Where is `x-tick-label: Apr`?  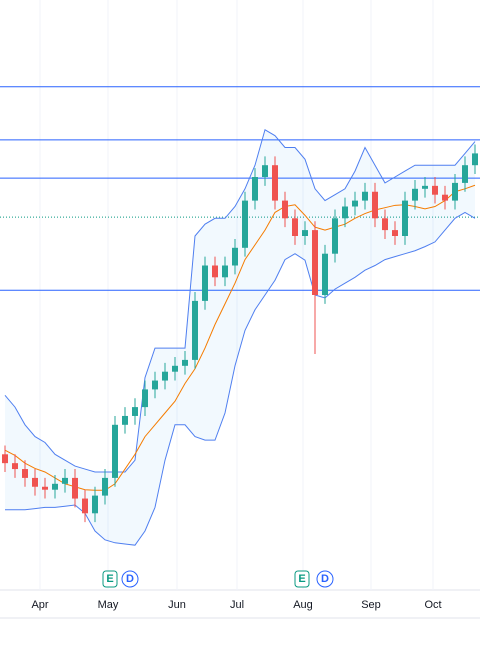 x-tick-label: Apr is located at coordinates (39, 605).